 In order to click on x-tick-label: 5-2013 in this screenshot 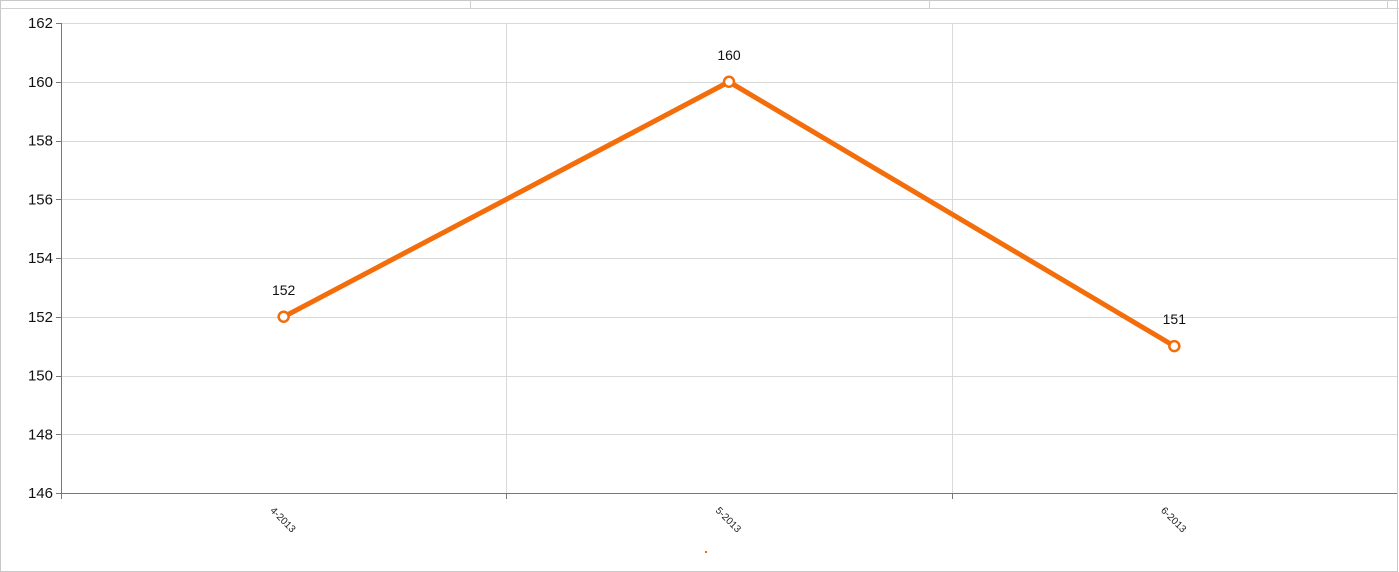, I will do `click(728, 520)`.